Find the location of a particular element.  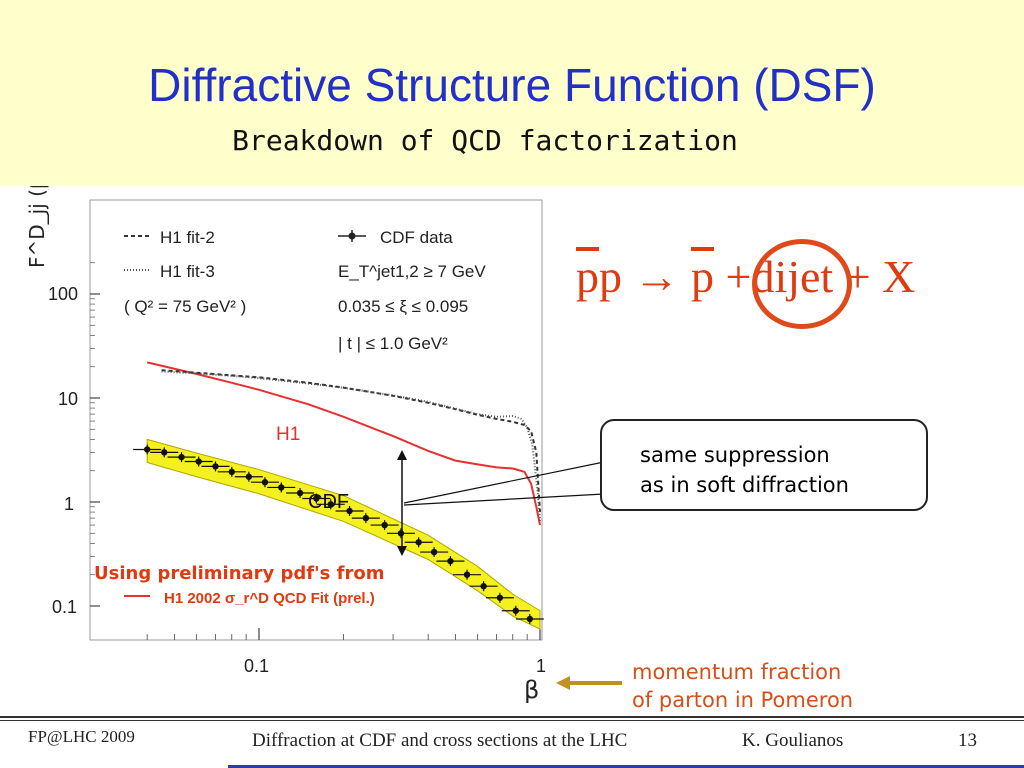

x-tick-label: 0.1 is located at coordinates (256, 666).